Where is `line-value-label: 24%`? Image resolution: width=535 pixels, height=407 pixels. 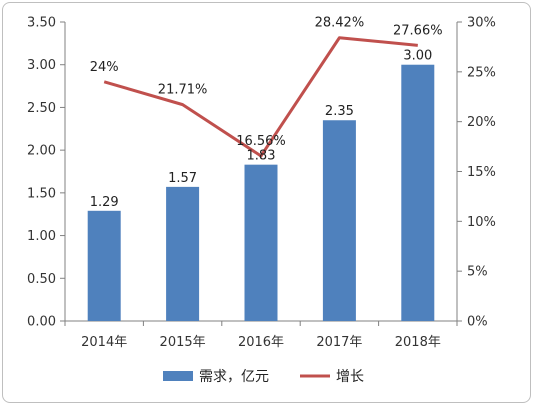 line-value-label: 24% is located at coordinates (104, 67).